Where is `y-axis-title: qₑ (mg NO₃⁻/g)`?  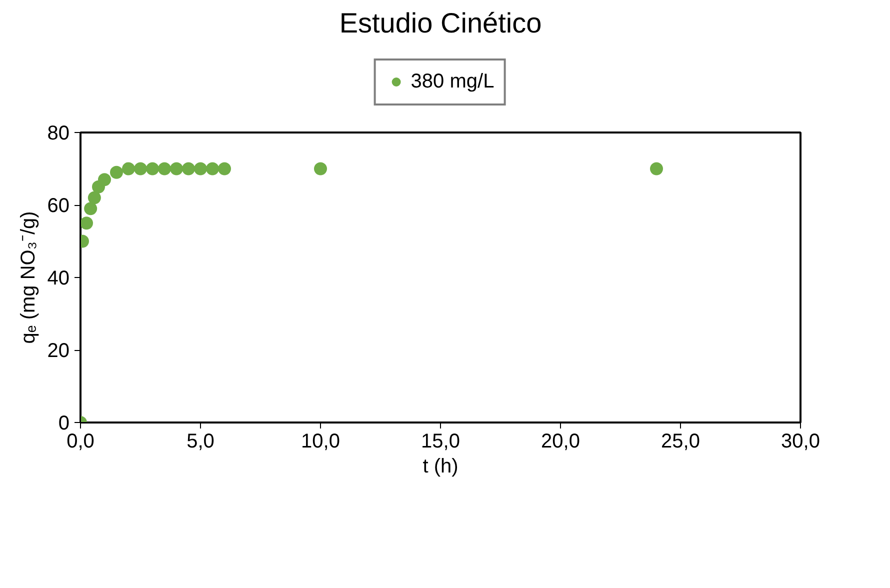
y-axis-title: qₑ (mg NO₃⁻/g) is located at coordinates (28, 277).